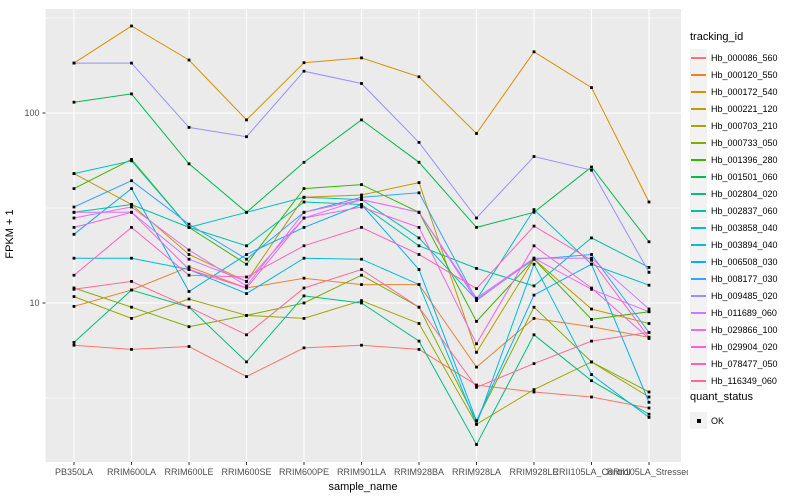 Image resolution: width=800 pixels, height=500 pixels. Describe the element at coordinates (744, 176) in the screenshot. I see `legend-label: Hb_001501_060` at that location.